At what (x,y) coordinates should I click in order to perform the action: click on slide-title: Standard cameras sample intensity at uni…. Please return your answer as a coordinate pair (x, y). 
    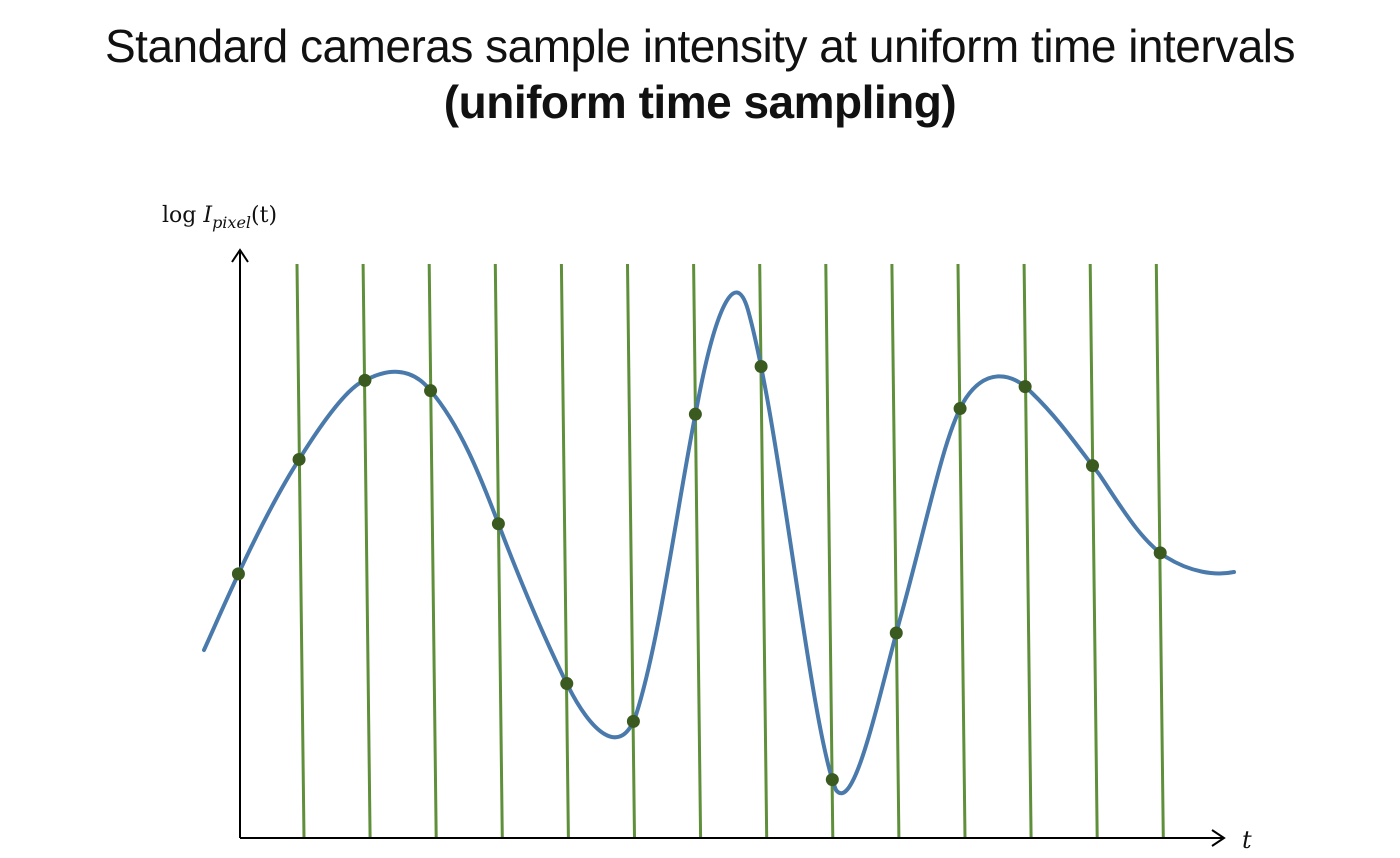
    Looking at the image, I should click on (700, 74).